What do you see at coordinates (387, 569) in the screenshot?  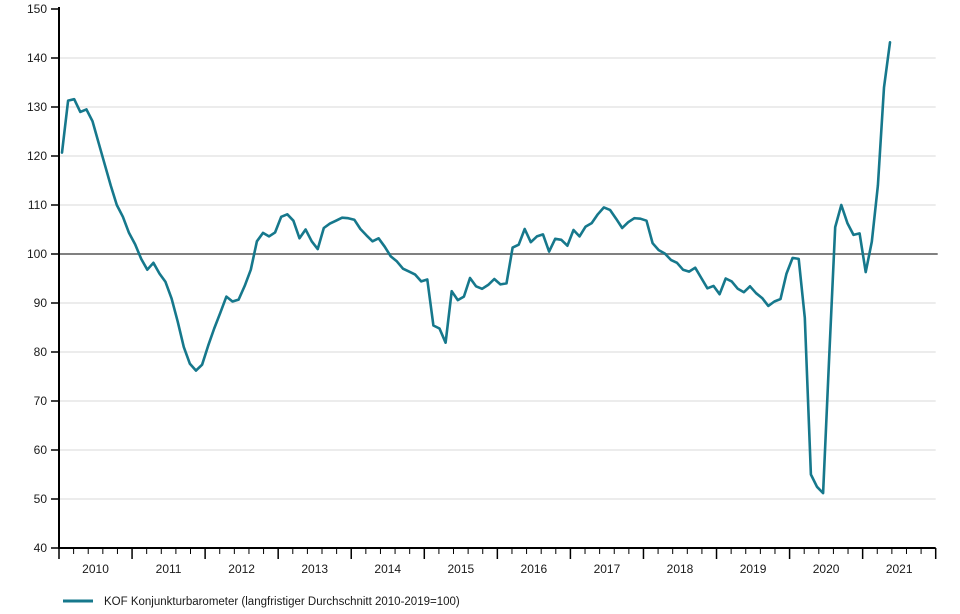 I see `x-tick-label: 2014` at bounding box center [387, 569].